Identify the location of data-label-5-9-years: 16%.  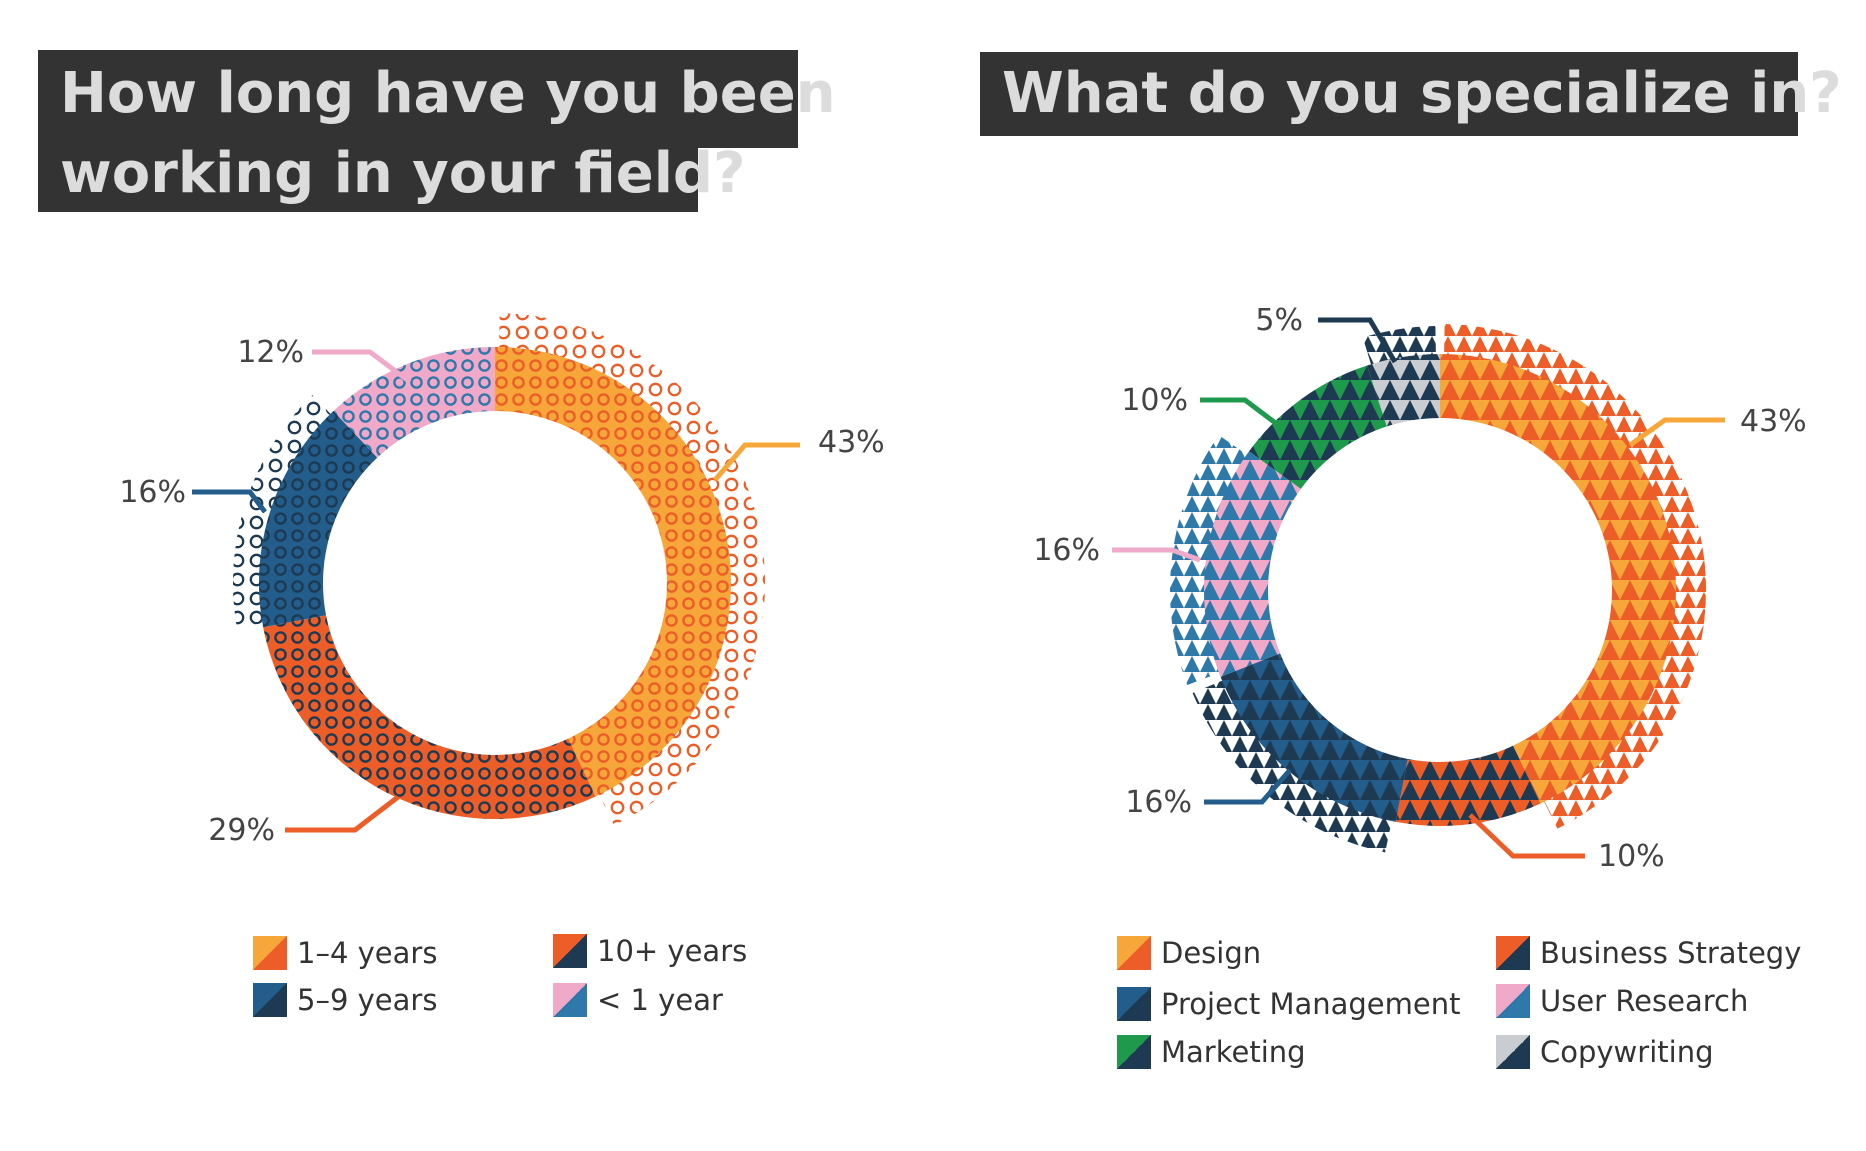
(152, 492).